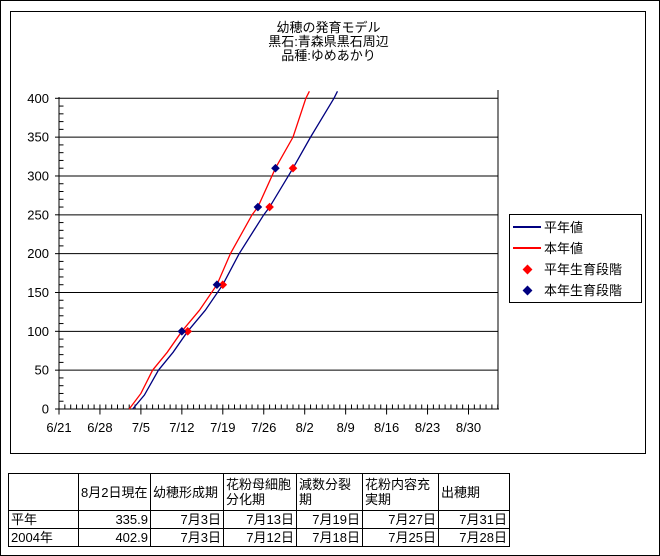 The image size is (660, 556). I want to click on chart-title: 幼穂の発育モデル 黒石:青森県黒石周辺 品種:ゆめあかり, so click(328, 42).